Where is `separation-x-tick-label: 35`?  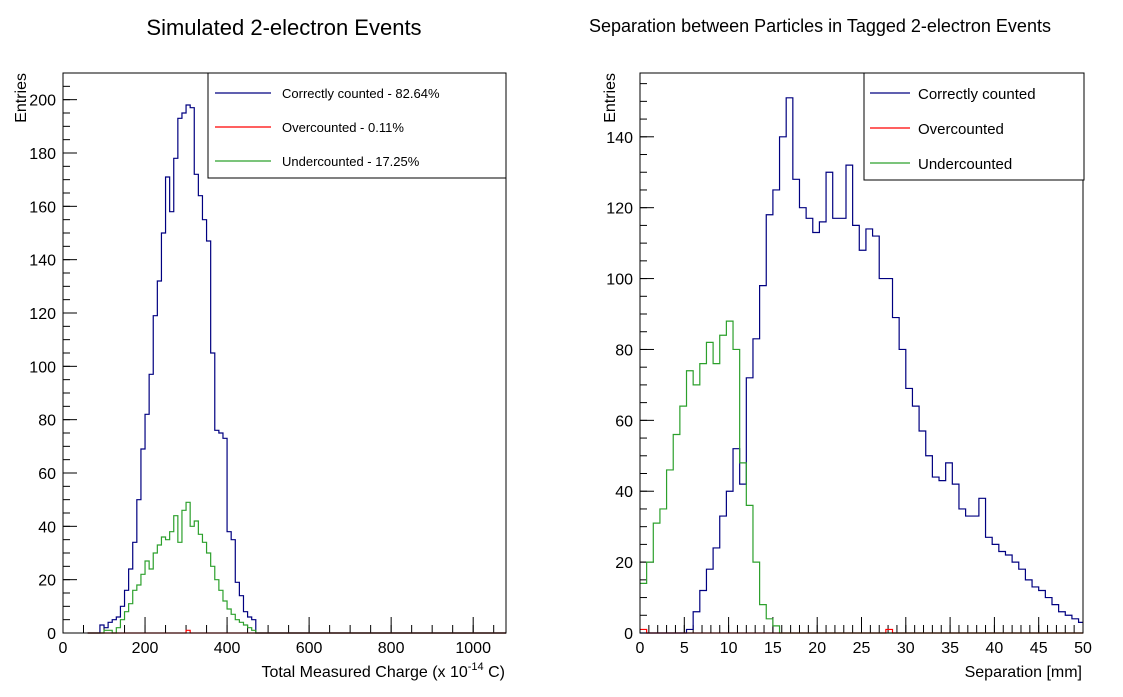 separation-x-tick-label: 35 is located at coordinates (950, 648).